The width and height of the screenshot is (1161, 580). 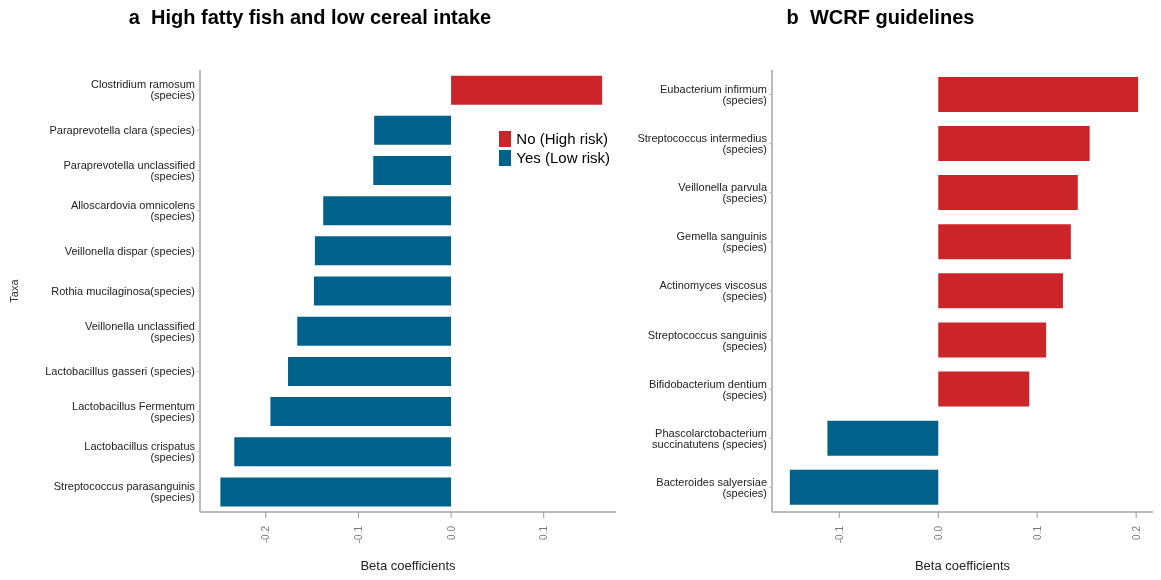 I want to click on y-tick-label: Streptococcus parasanguinis (species), so click(x=124, y=492).